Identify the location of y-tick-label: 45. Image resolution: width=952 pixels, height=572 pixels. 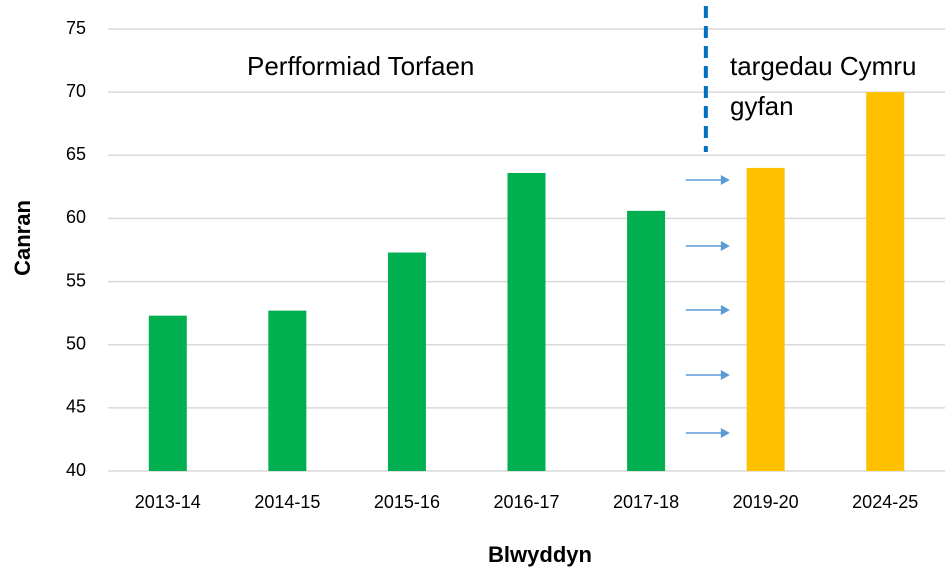
(76, 407).